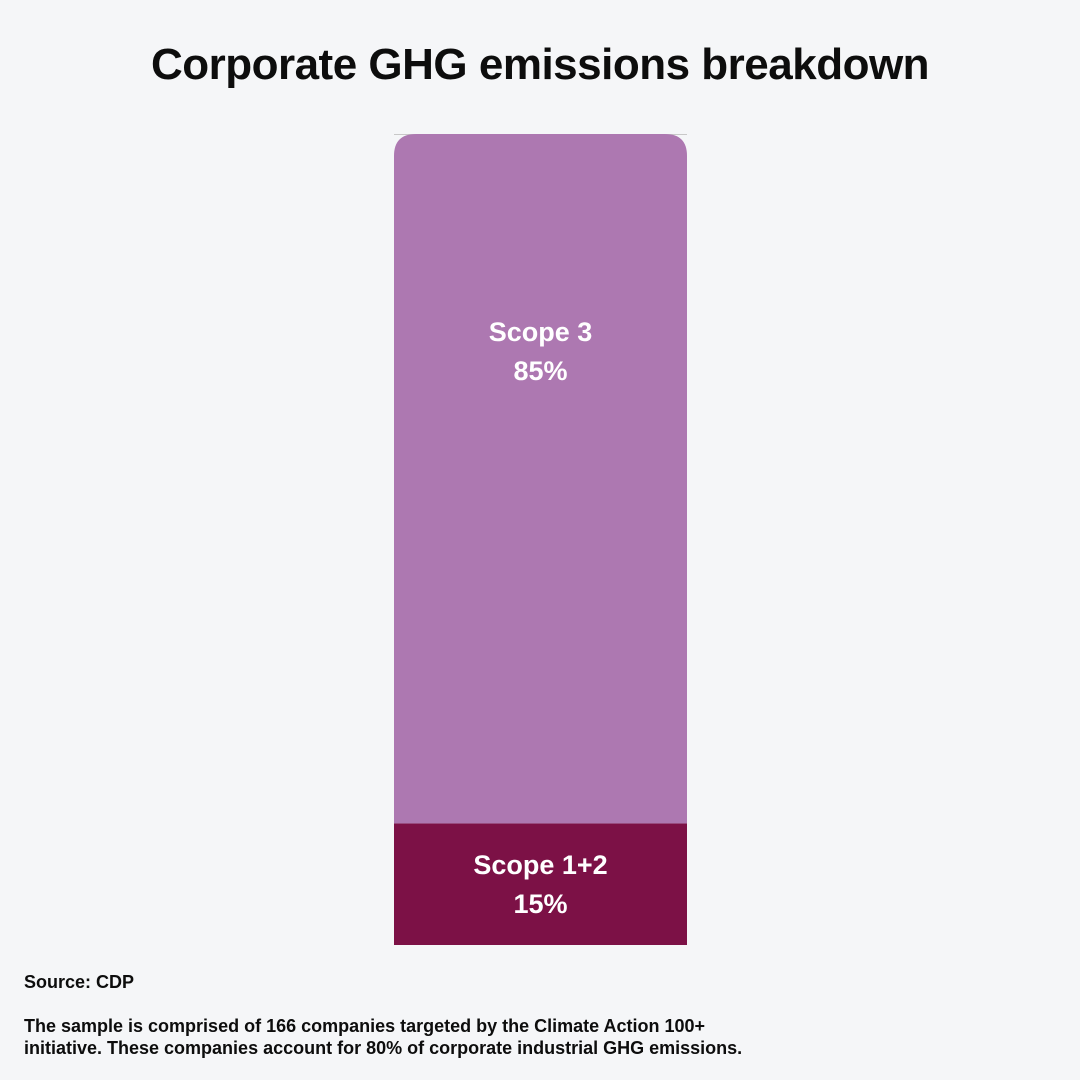 Image resolution: width=1080 pixels, height=1080 pixels. I want to click on segment-name-label: Scope 1+2, so click(540, 865).